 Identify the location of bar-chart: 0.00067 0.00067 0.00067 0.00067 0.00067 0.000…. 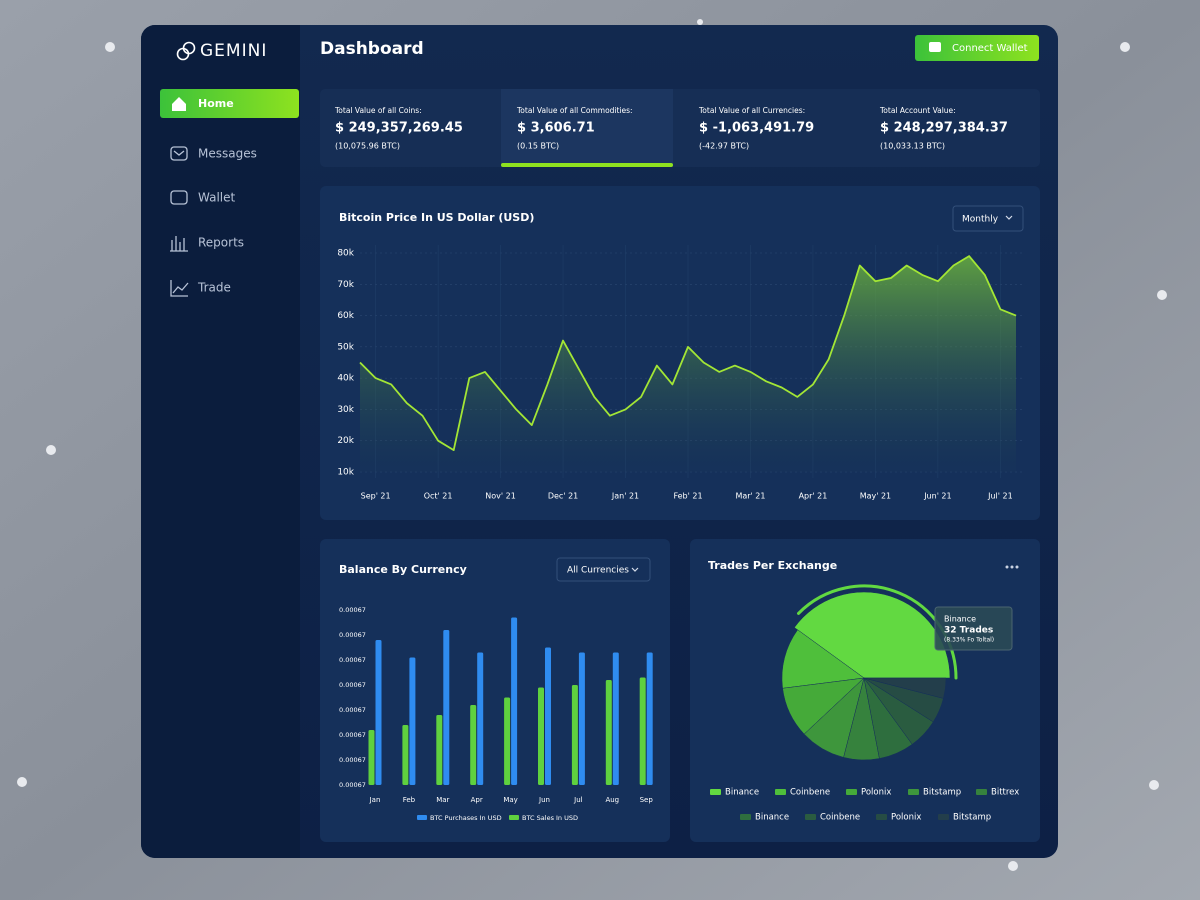
(496, 714).